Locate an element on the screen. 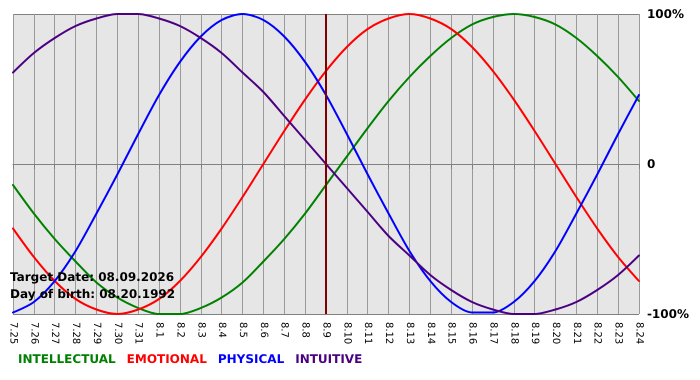  y-tick-label: 0 is located at coordinates (651, 164).